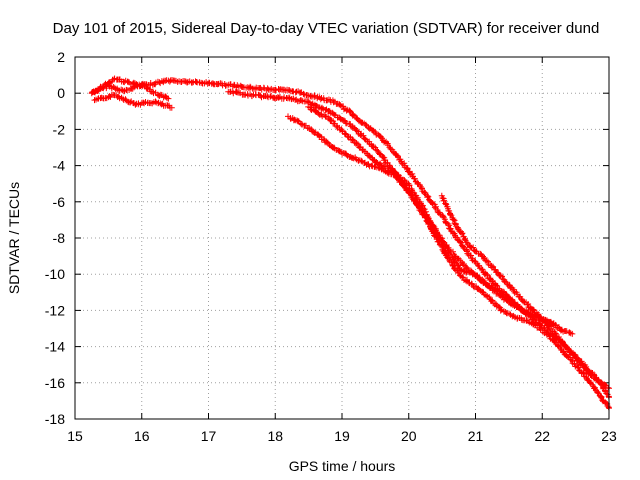  Describe the element at coordinates (59, 166) in the screenshot. I see `y-tick-label: -4` at that location.